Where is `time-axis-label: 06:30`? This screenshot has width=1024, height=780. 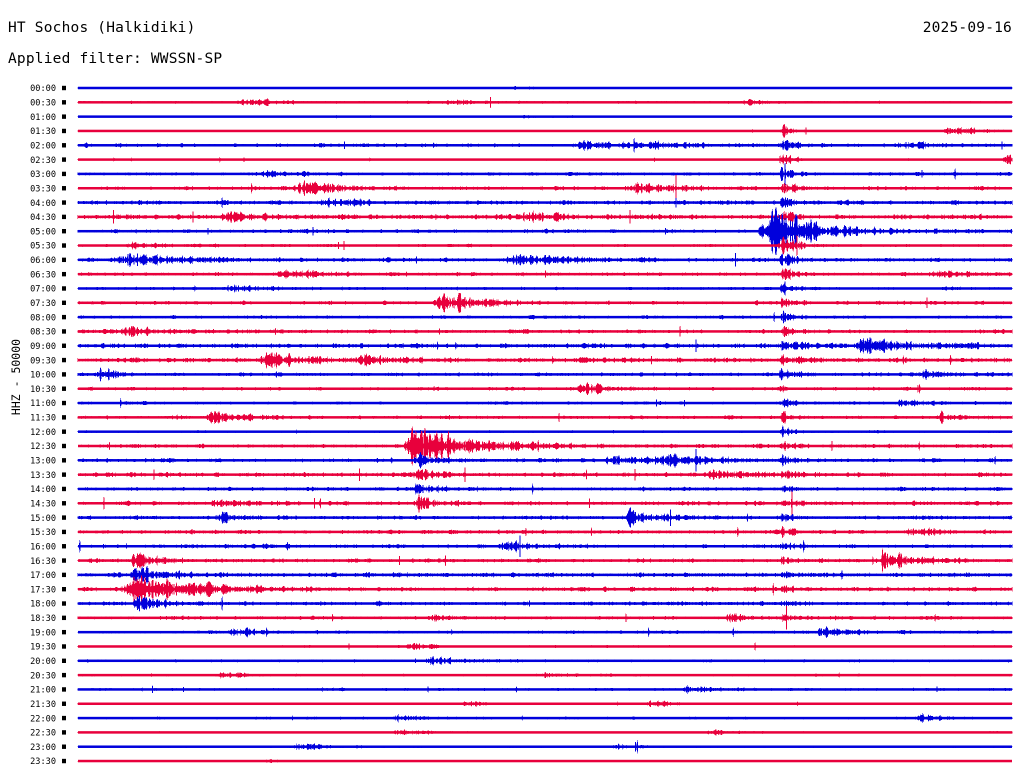
time-axis-label: 06:30 is located at coordinates (43, 275).